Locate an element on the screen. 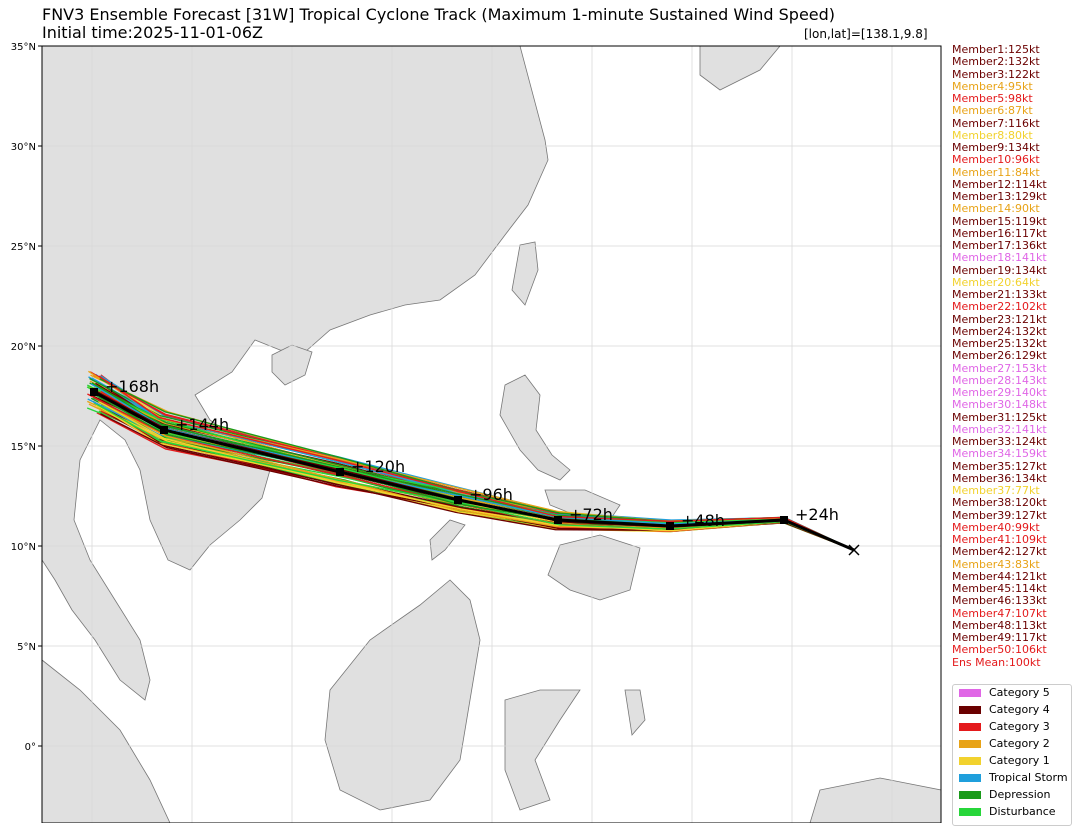  legend-entry: Depression is located at coordinates (1012, 795).